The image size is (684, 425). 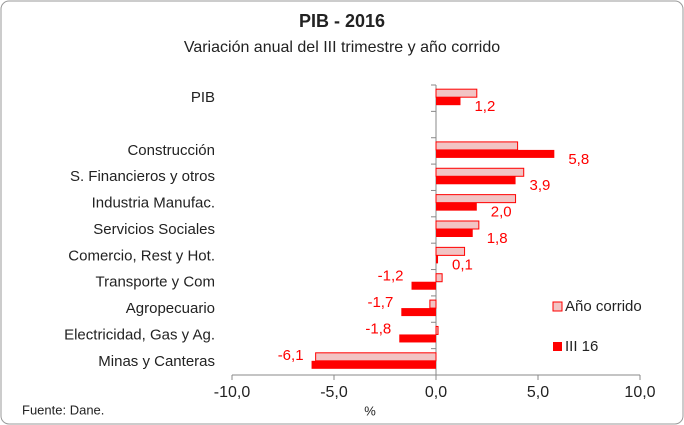 What do you see at coordinates (141, 255) in the screenshot?
I see `y-tick-label: Comercio, Rest y Hot.` at bounding box center [141, 255].